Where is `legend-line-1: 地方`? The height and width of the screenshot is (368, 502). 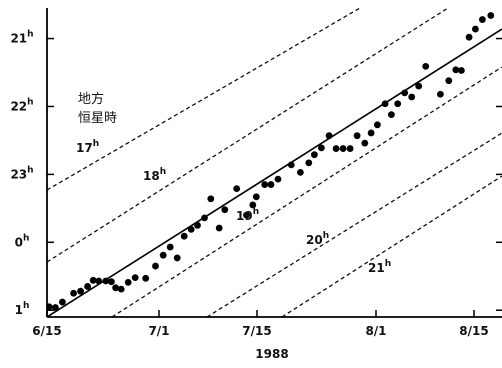
legend-line-1: 地方 is located at coordinates (91, 99).